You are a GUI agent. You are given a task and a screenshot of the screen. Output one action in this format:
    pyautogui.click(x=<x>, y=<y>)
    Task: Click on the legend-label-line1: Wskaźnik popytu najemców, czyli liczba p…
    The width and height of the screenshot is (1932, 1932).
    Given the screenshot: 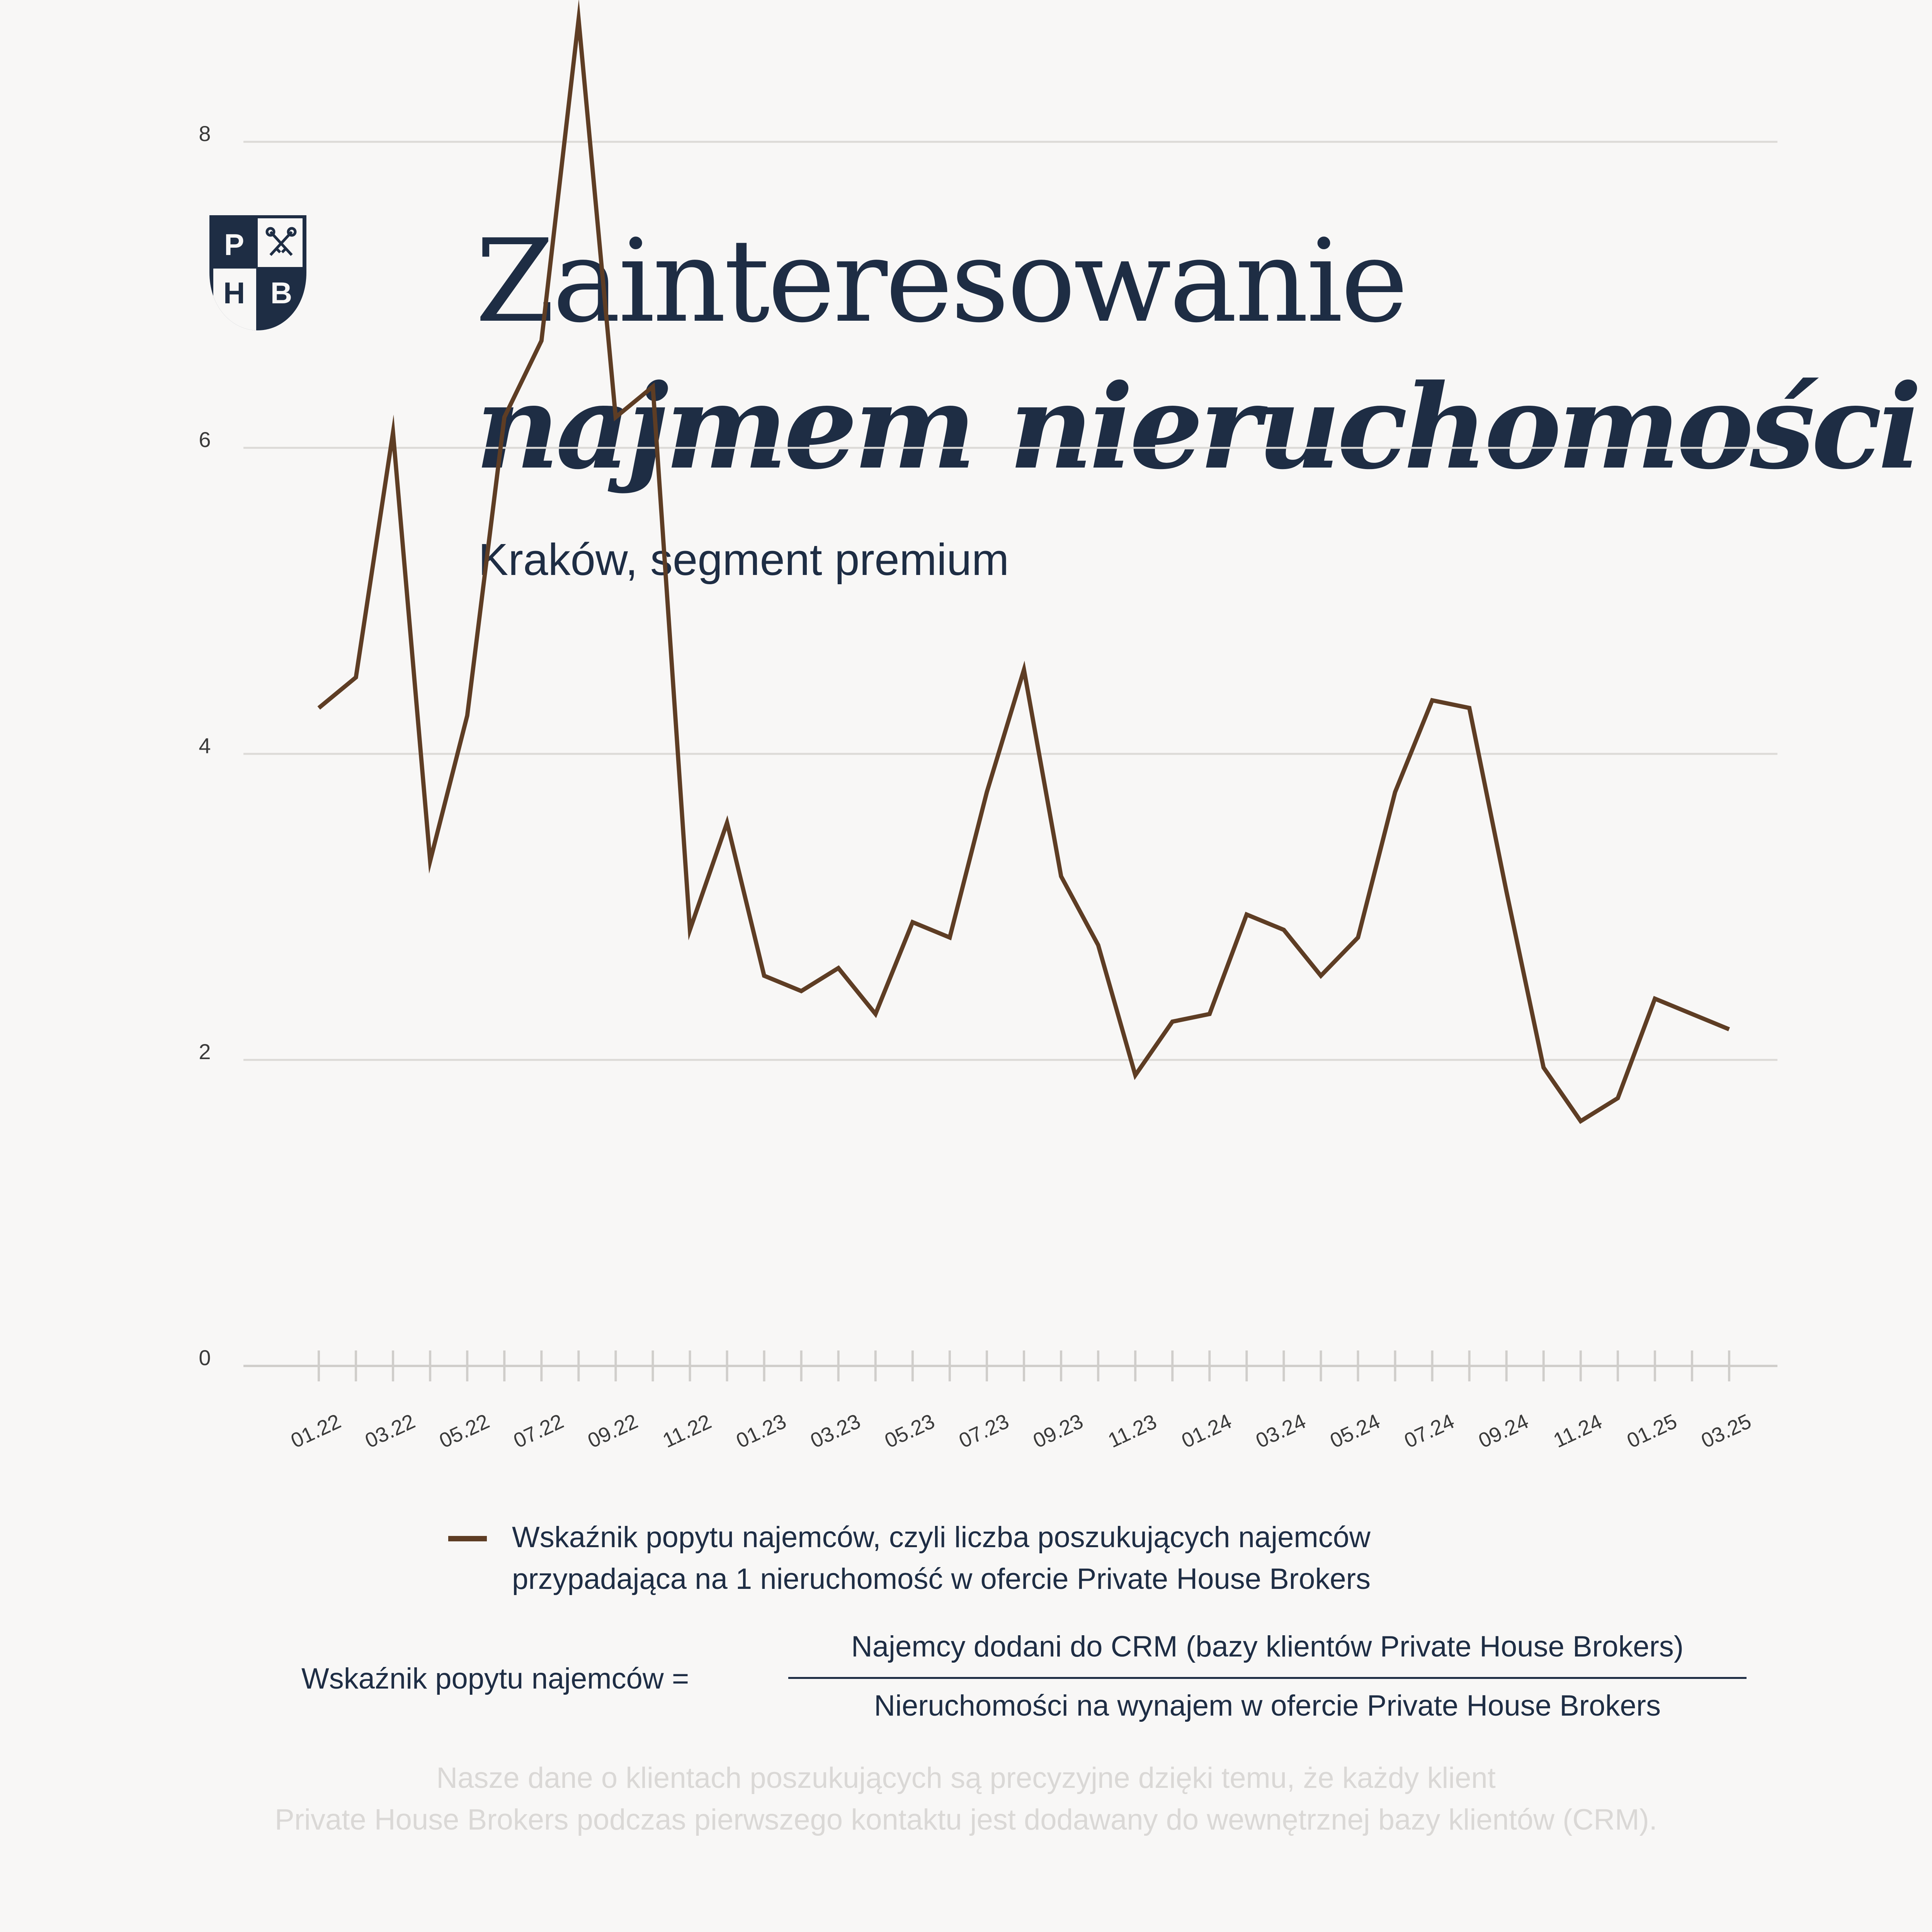 What is the action you would take?
    pyautogui.click(x=942, y=1538)
    